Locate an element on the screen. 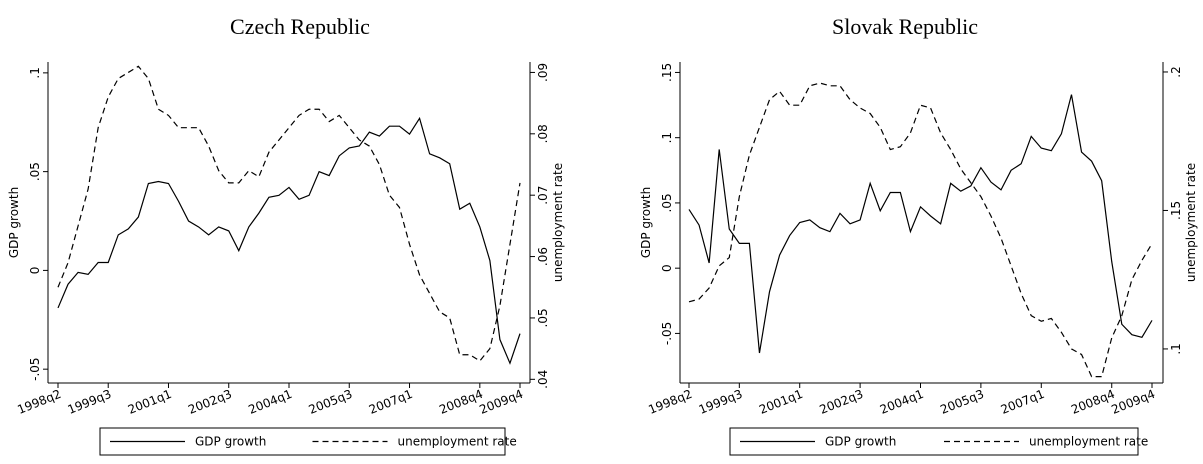 Image resolution: width=1203 pixels, height=464 pixels. chart-title: Slovak Republic is located at coordinates (905, 26).